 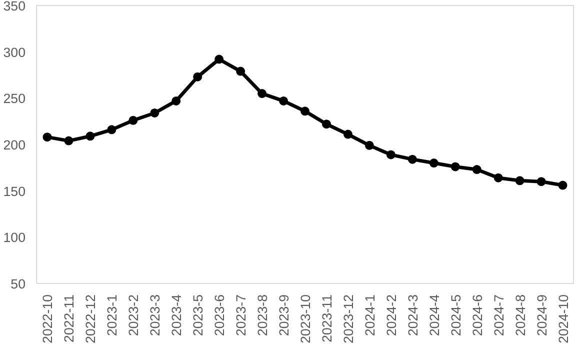 I want to click on y-tick-label: 150, so click(x=14, y=191).